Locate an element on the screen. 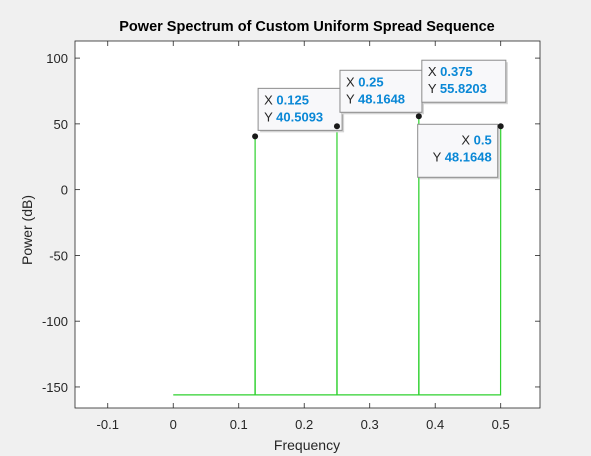  datatip: X 0.125 Y 40.5093 is located at coordinates (298, 113).